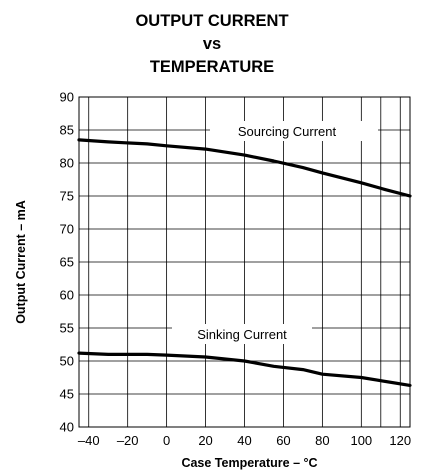 The width and height of the screenshot is (424, 476). I want to click on x-tick-label: 100, so click(361, 440).